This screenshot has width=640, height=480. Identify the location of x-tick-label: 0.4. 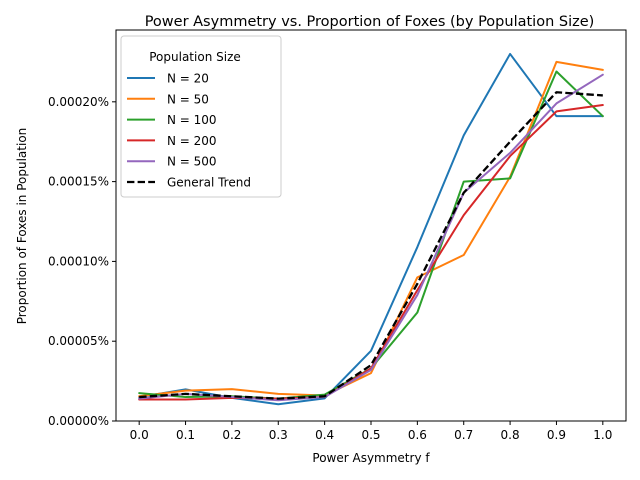
(324, 435).